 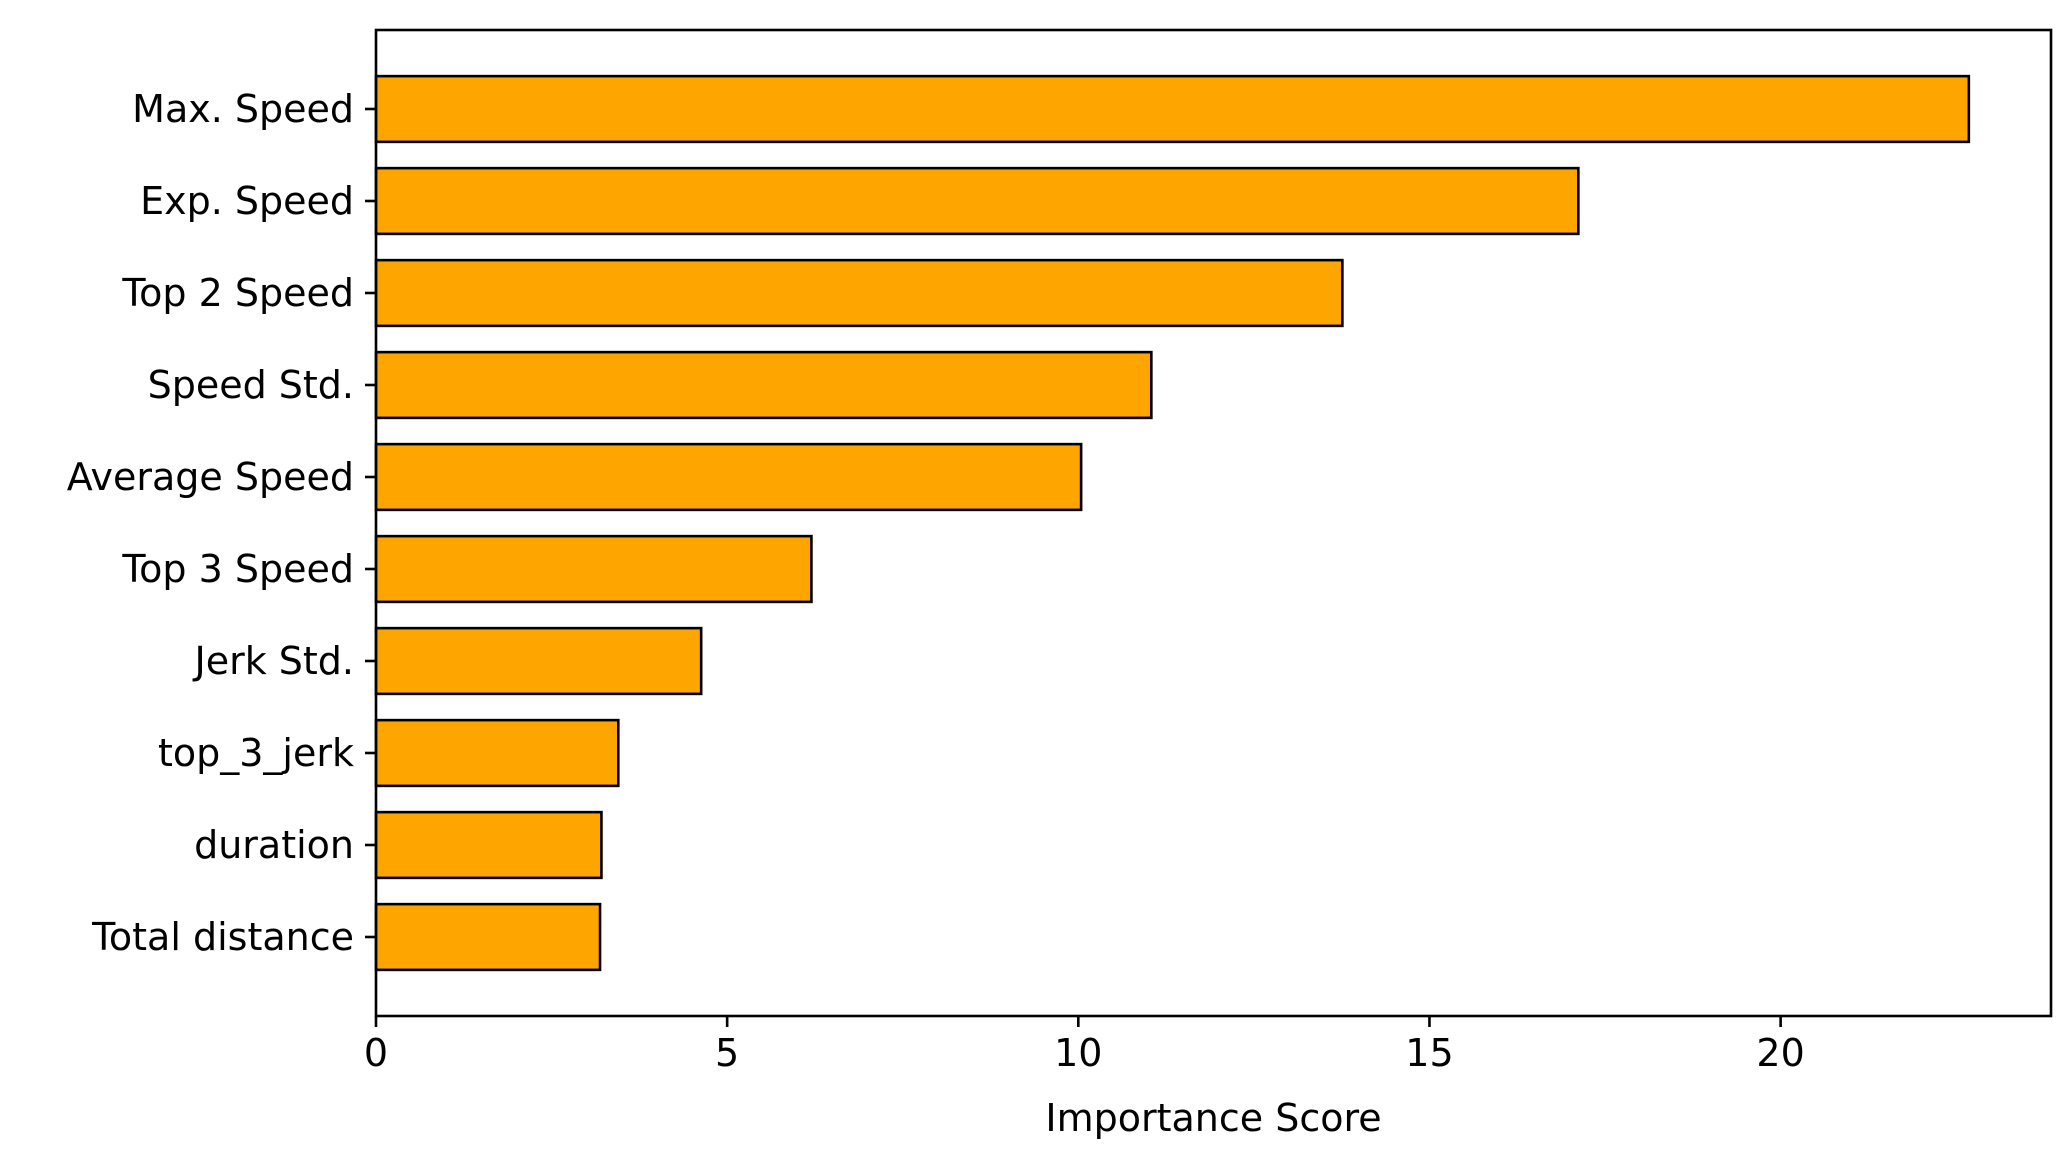 I want to click on bar-jerk-std, so click(x=538, y=661).